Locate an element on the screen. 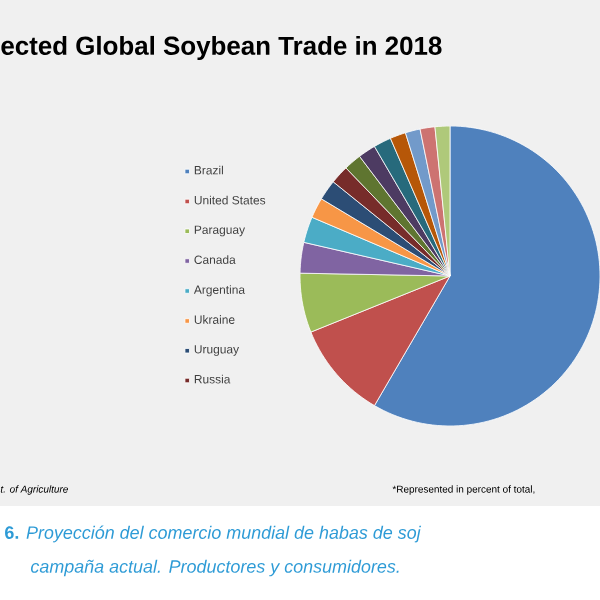  chart-title: ected Global Soybean Trade in 2018 is located at coordinates (221, 48).